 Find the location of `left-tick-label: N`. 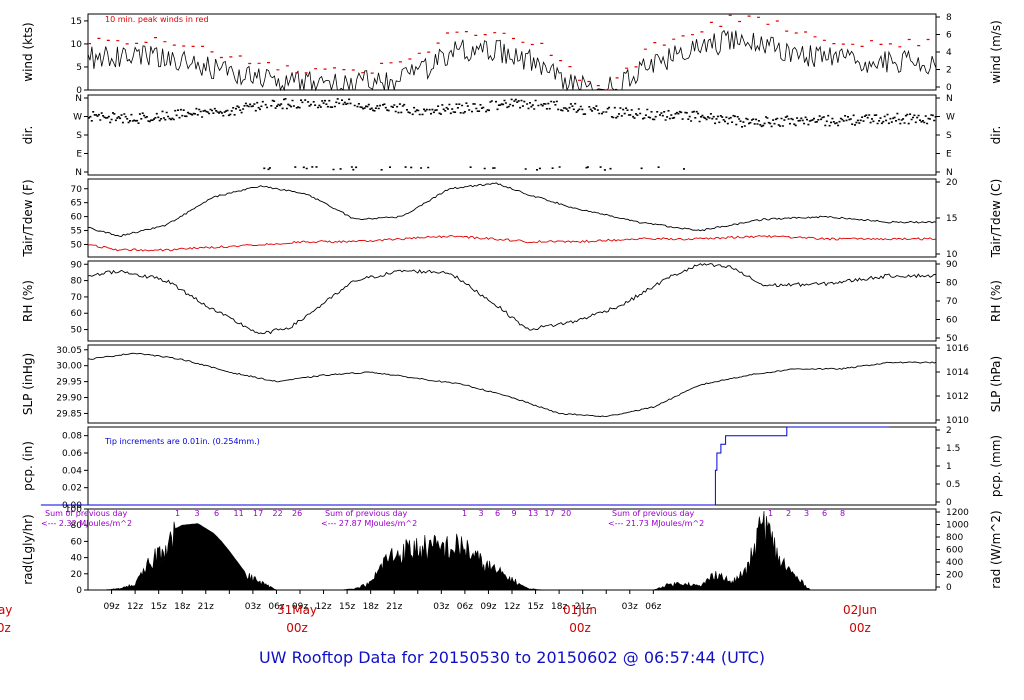

left-tick-label: N is located at coordinates (78, 173).